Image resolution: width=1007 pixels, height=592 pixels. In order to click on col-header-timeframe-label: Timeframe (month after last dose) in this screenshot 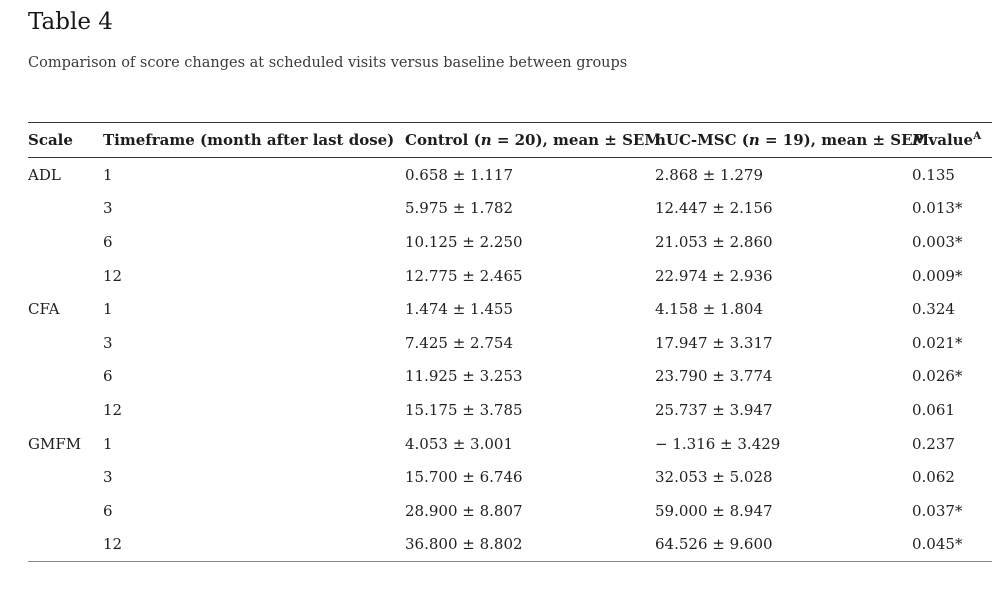, I will do `click(249, 140)`.